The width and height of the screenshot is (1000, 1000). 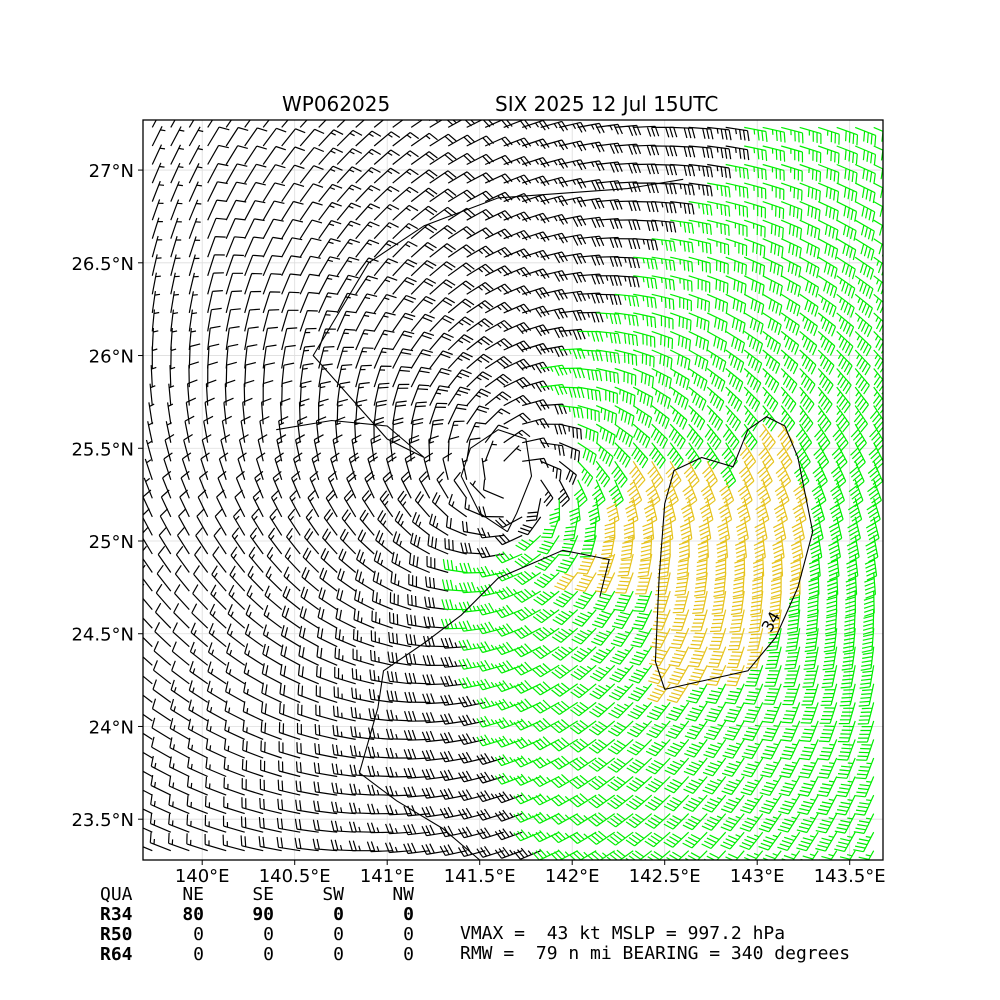 What do you see at coordinates (336, 104) in the screenshot?
I see `storm-id-title: WP062025` at bounding box center [336, 104].